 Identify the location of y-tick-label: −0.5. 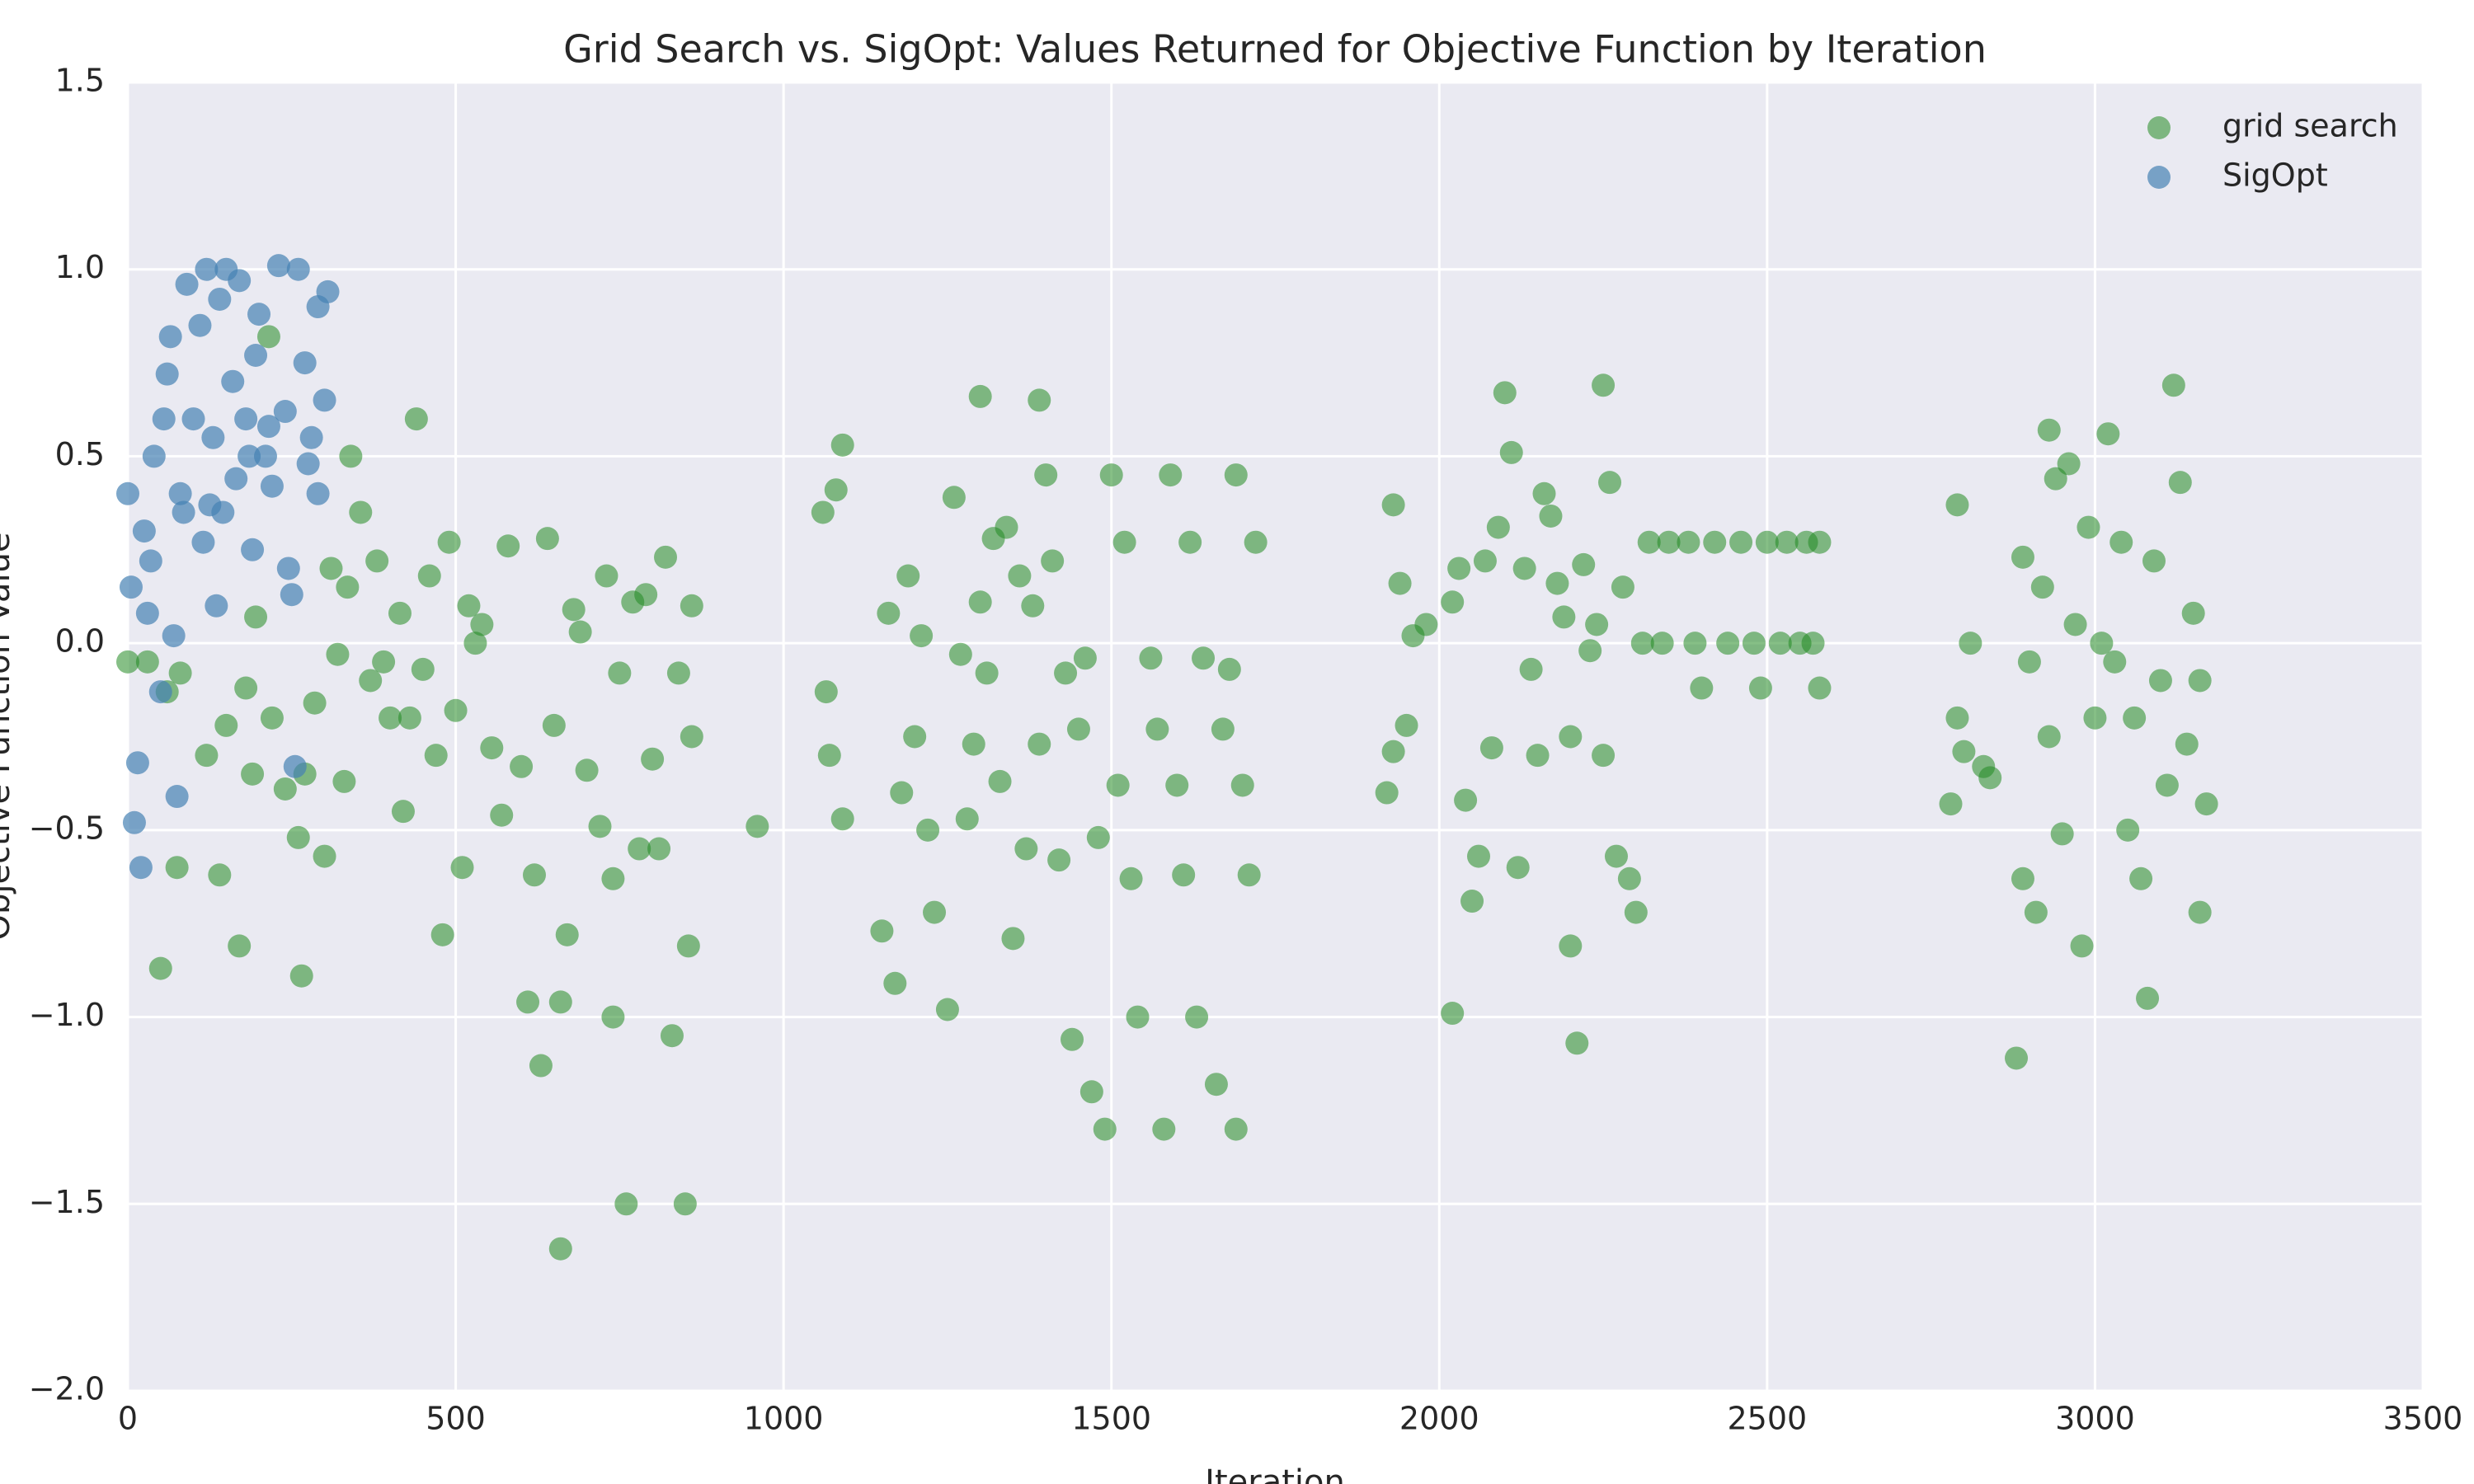
(67, 828).